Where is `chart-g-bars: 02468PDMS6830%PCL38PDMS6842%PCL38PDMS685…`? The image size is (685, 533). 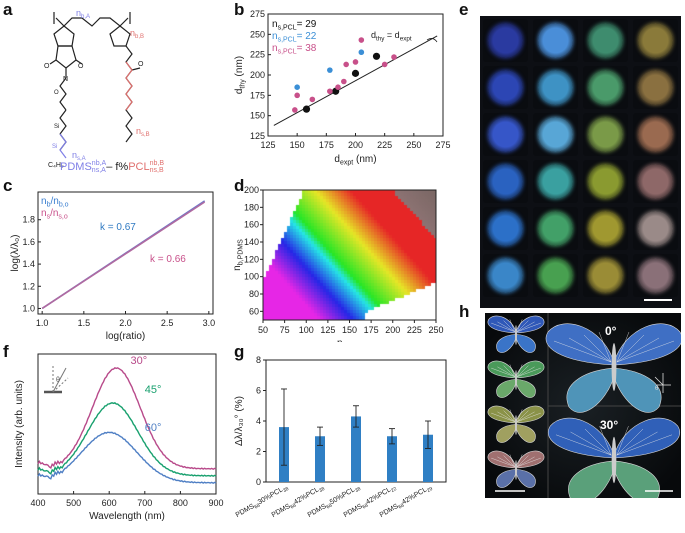
chart-g-bars: 02468PDMS6830%PCL38PDMS6842%PCL38PDMS685… is located at coordinates (340, 437).